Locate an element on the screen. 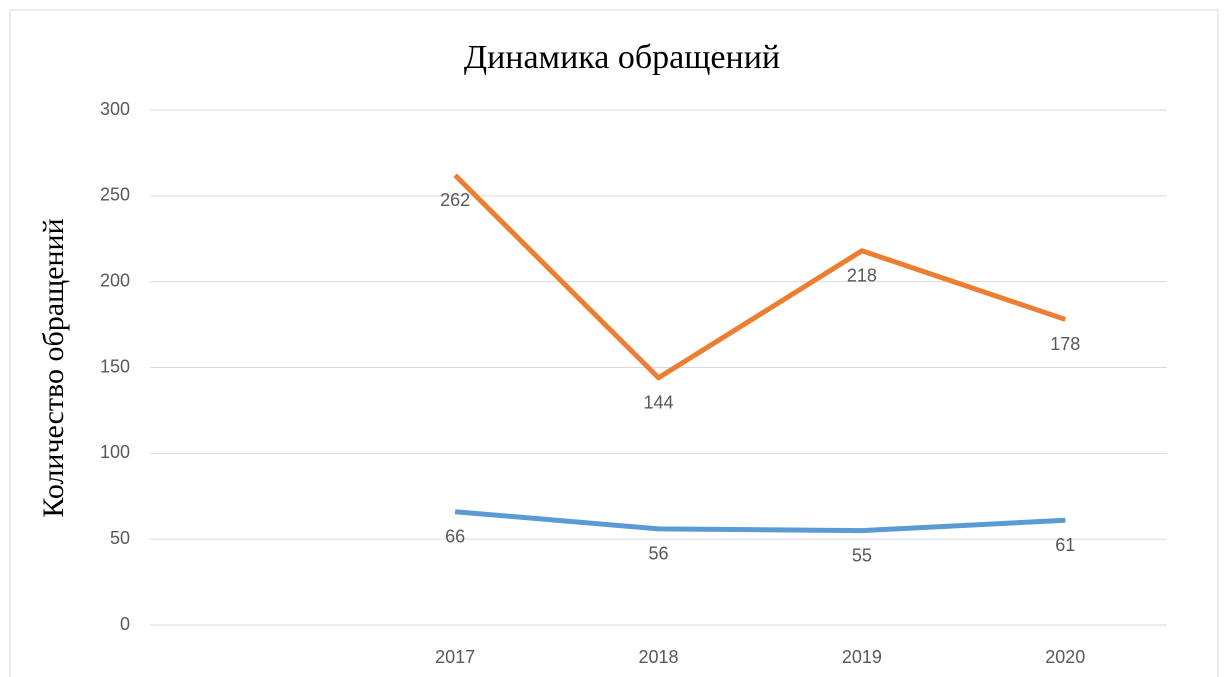 The image size is (1226, 677). y-axis-title: Количество обращений is located at coordinates (53, 367).